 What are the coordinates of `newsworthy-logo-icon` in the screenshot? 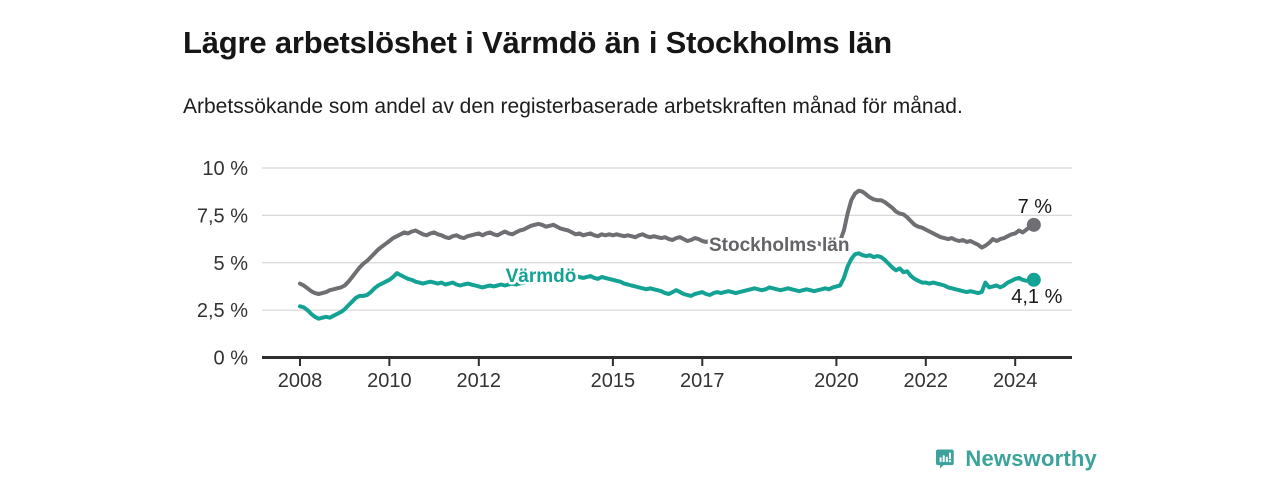 It's located at (945, 459).